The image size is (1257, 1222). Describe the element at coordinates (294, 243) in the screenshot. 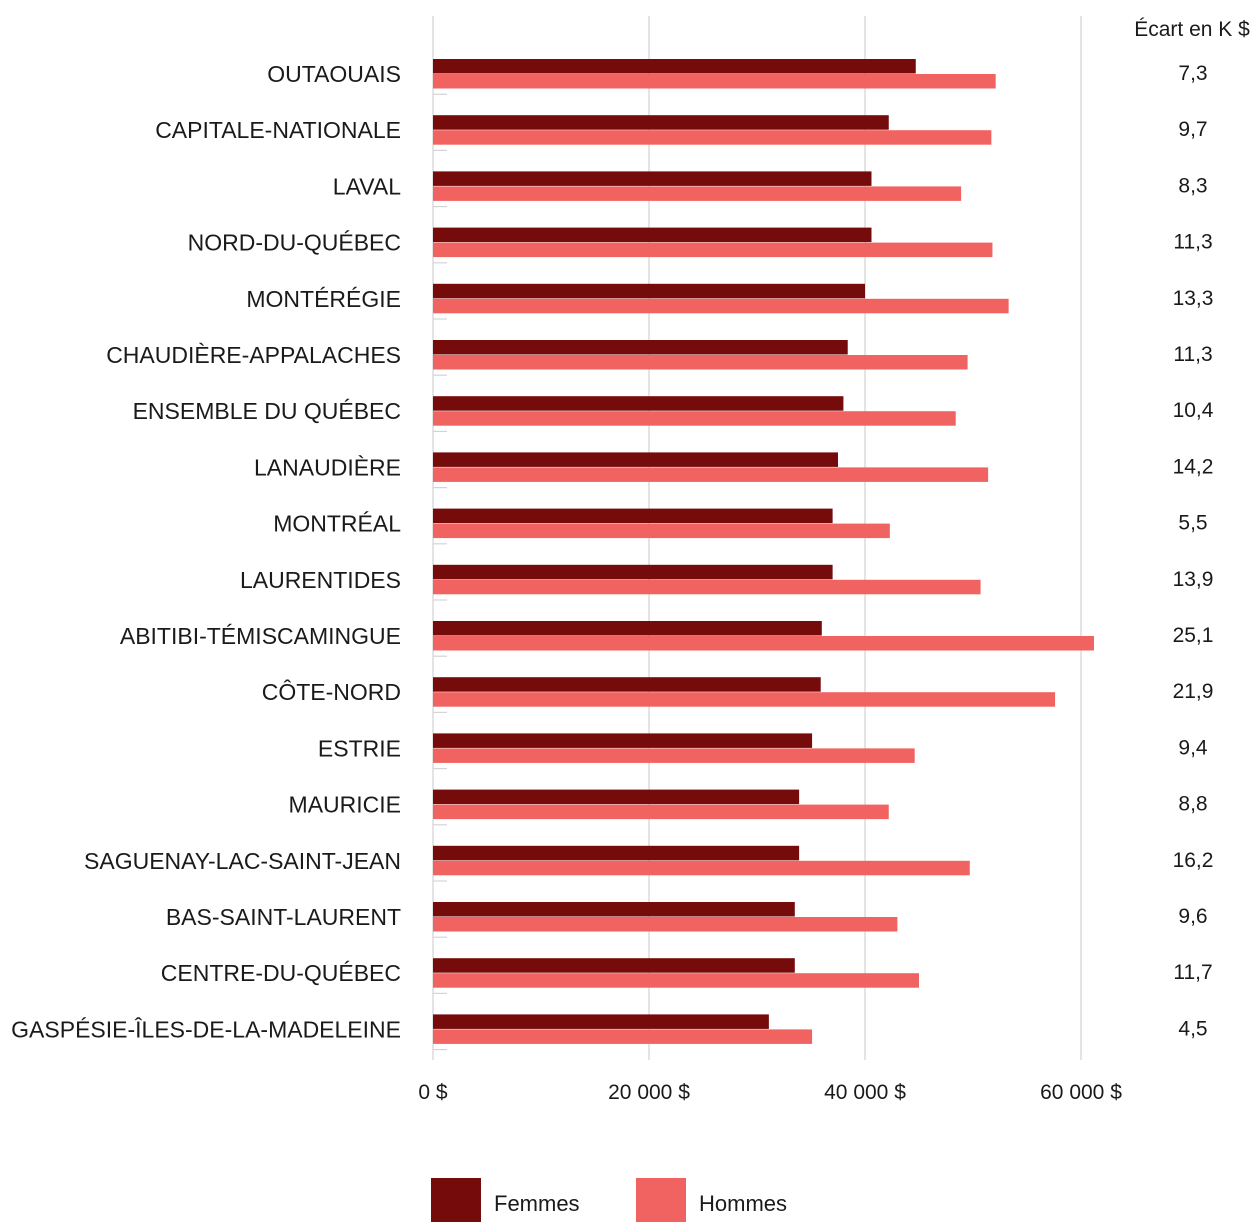

I see `category-label: NORD-DU-QUÉBEC` at that location.